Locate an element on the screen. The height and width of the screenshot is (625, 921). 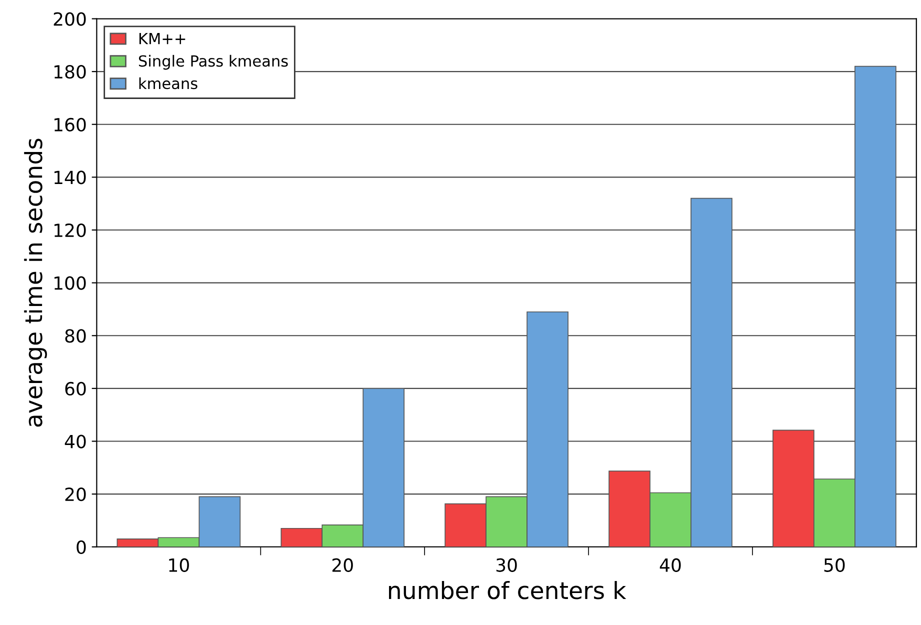
x-axis-title: number of centers k is located at coordinates (507, 590).